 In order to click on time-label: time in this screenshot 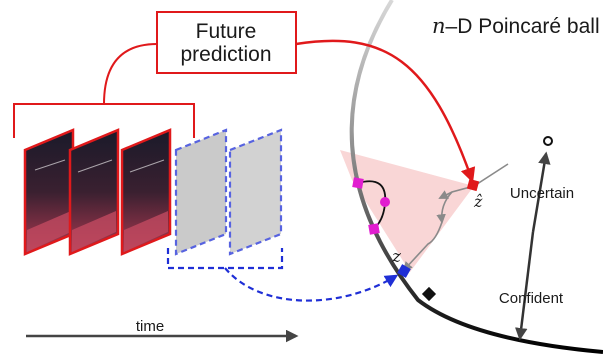, I will do `click(150, 326)`.